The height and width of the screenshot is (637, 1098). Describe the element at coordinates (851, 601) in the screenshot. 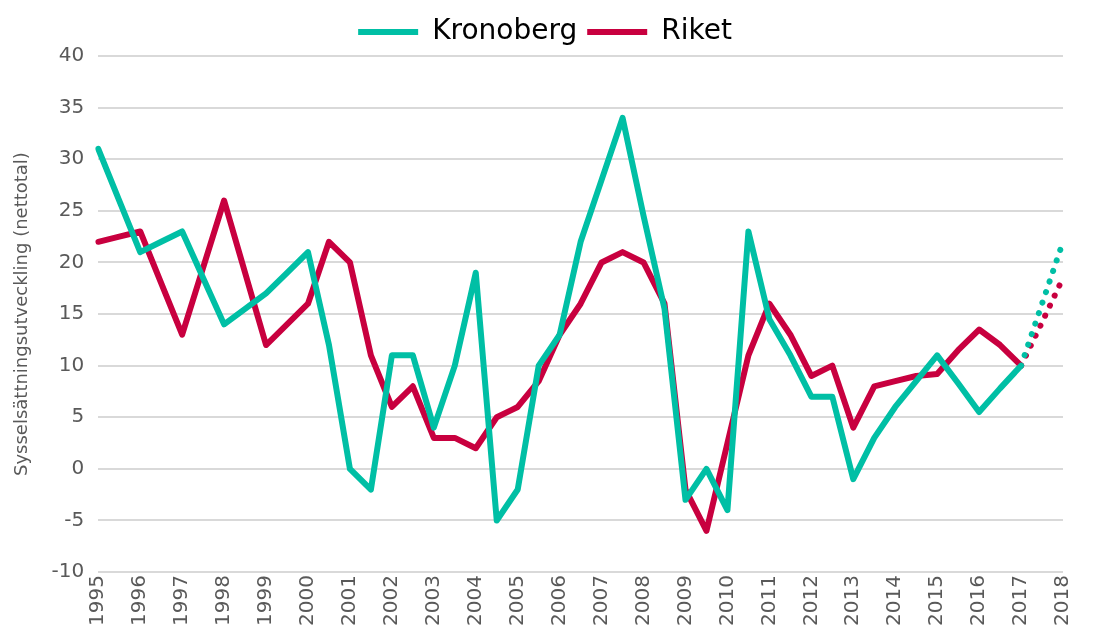

I see `x-tick-label: 2013` at that location.